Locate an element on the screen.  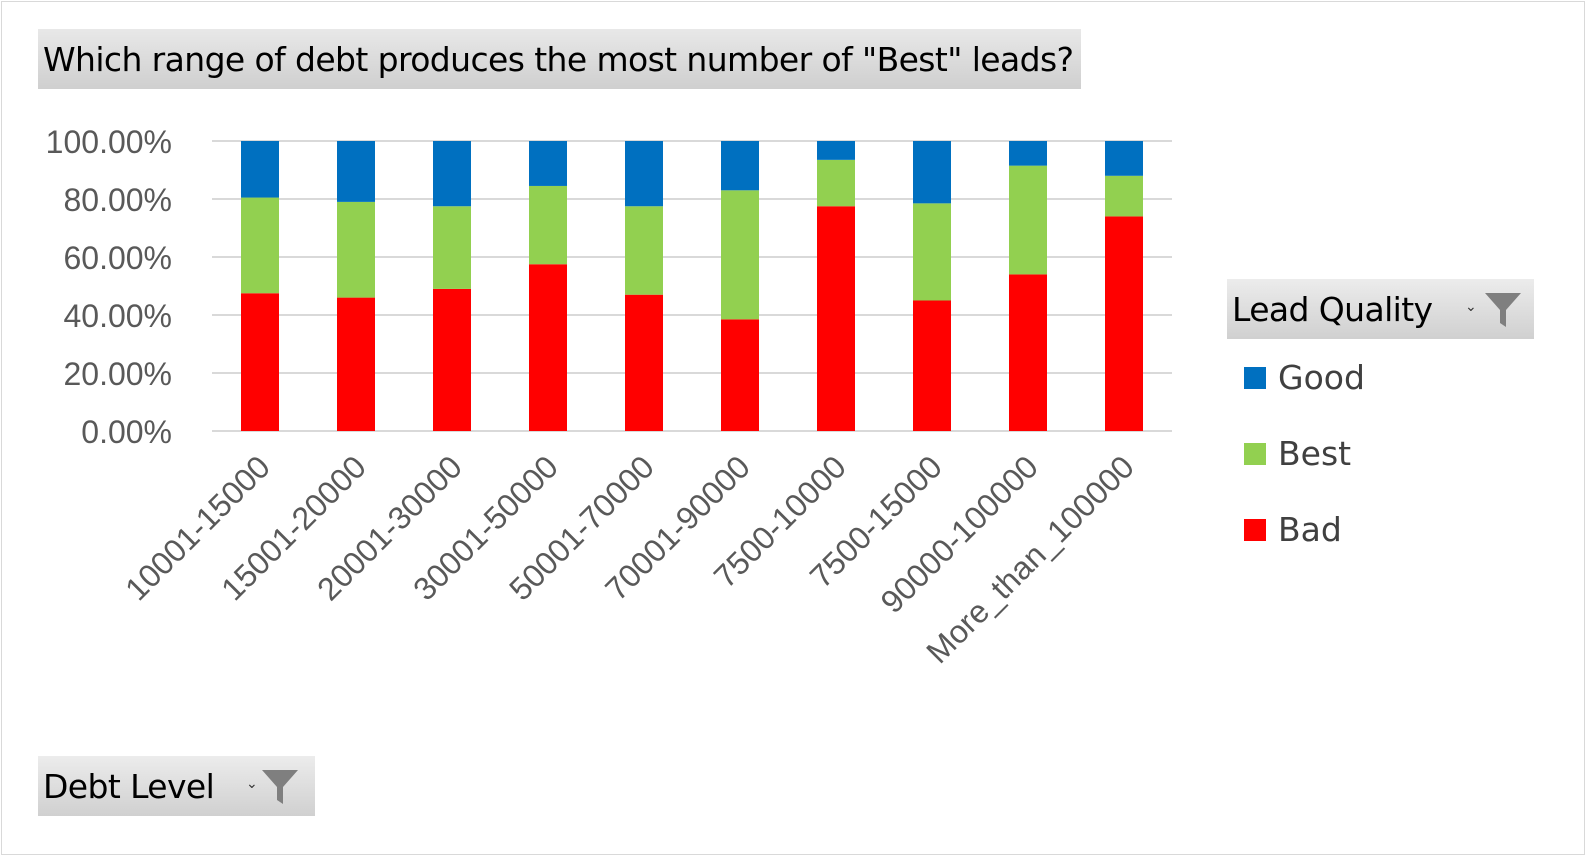
y-tick-label: 40.00% is located at coordinates (117, 316).